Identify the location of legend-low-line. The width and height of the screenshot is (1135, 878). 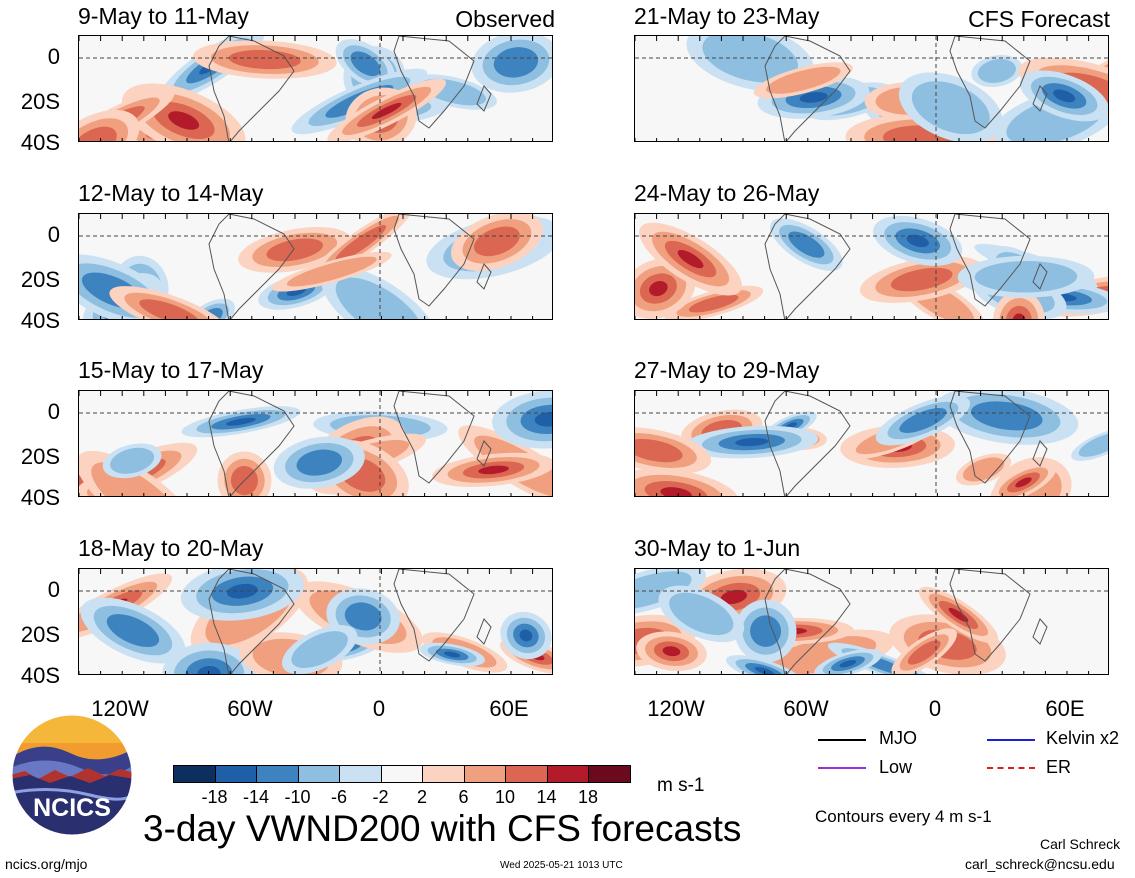
(842, 768).